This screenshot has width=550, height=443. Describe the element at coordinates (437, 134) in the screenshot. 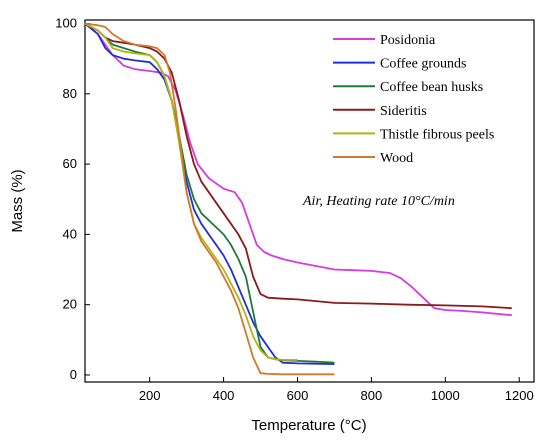

I see `legend-label: Thistle fibrous peels` at that location.